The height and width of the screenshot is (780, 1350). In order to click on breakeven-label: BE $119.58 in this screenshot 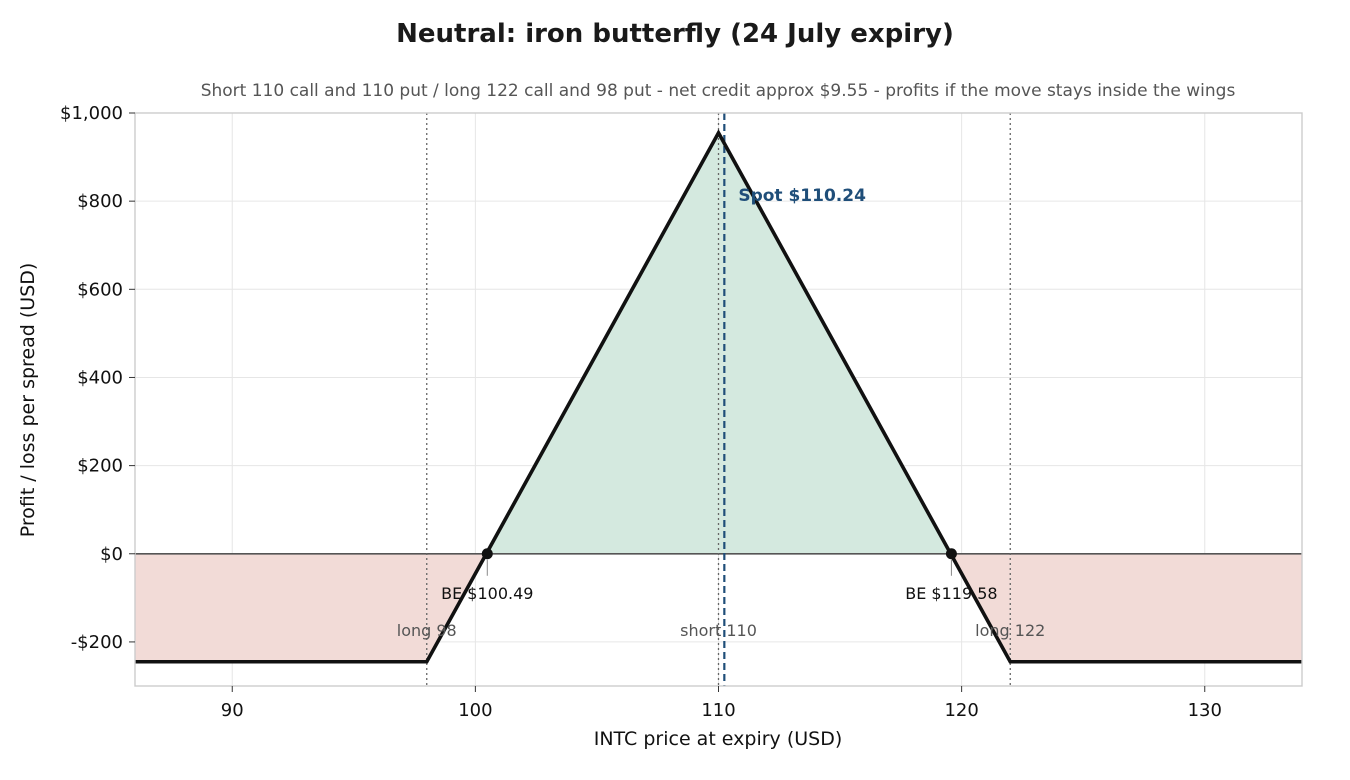, I will do `click(951, 593)`.